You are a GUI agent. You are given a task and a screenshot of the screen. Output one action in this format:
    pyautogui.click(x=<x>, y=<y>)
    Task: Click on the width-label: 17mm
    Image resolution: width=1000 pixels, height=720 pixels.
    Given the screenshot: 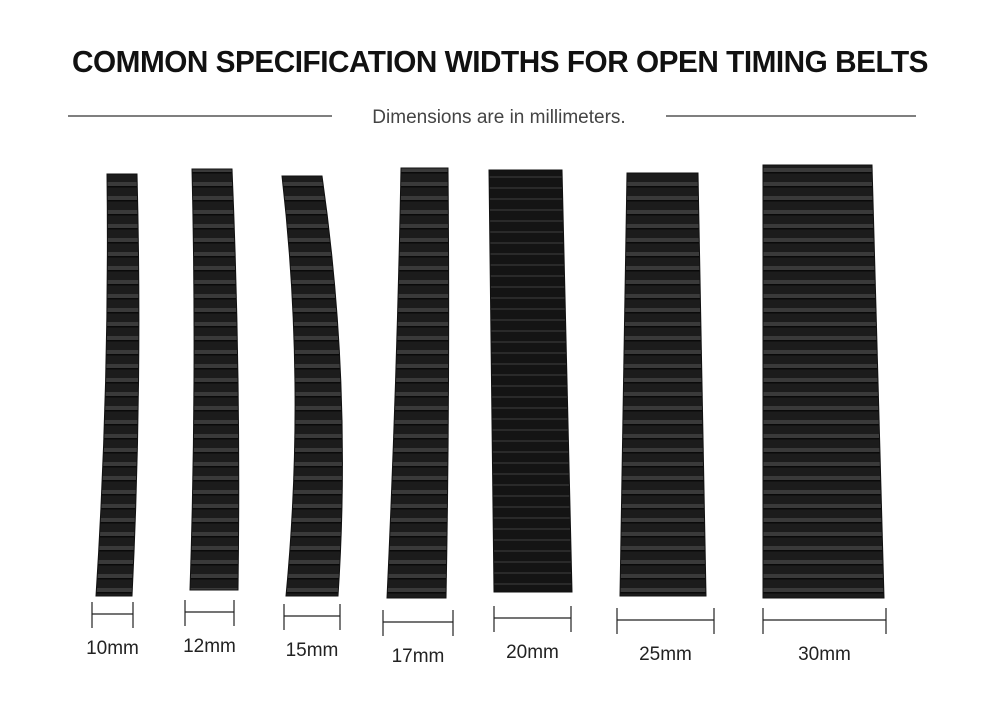 What is the action you would take?
    pyautogui.click(x=418, y=656)
    